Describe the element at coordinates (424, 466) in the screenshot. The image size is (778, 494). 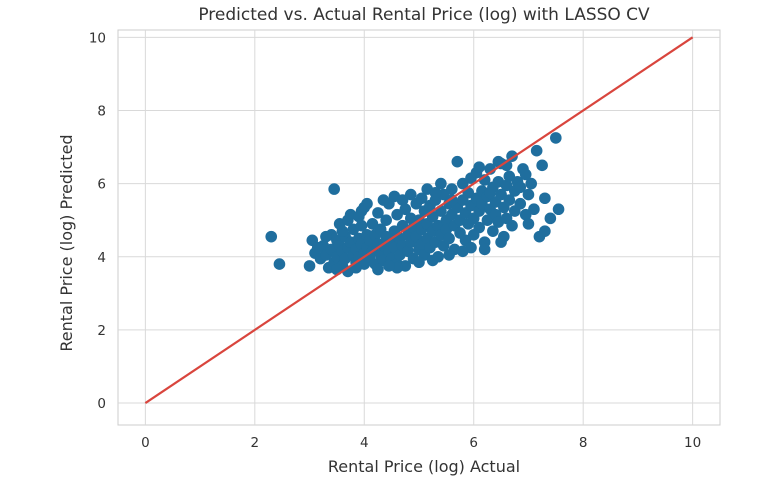
I see `x-axis-label: Rental Price (log) Actual` at that location.